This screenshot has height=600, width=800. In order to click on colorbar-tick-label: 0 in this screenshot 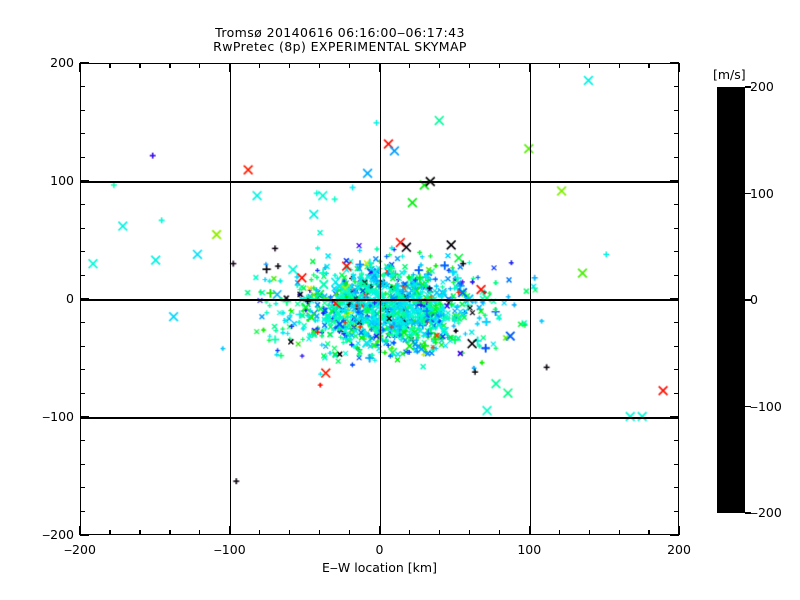, I will do `click(754, 299)`.